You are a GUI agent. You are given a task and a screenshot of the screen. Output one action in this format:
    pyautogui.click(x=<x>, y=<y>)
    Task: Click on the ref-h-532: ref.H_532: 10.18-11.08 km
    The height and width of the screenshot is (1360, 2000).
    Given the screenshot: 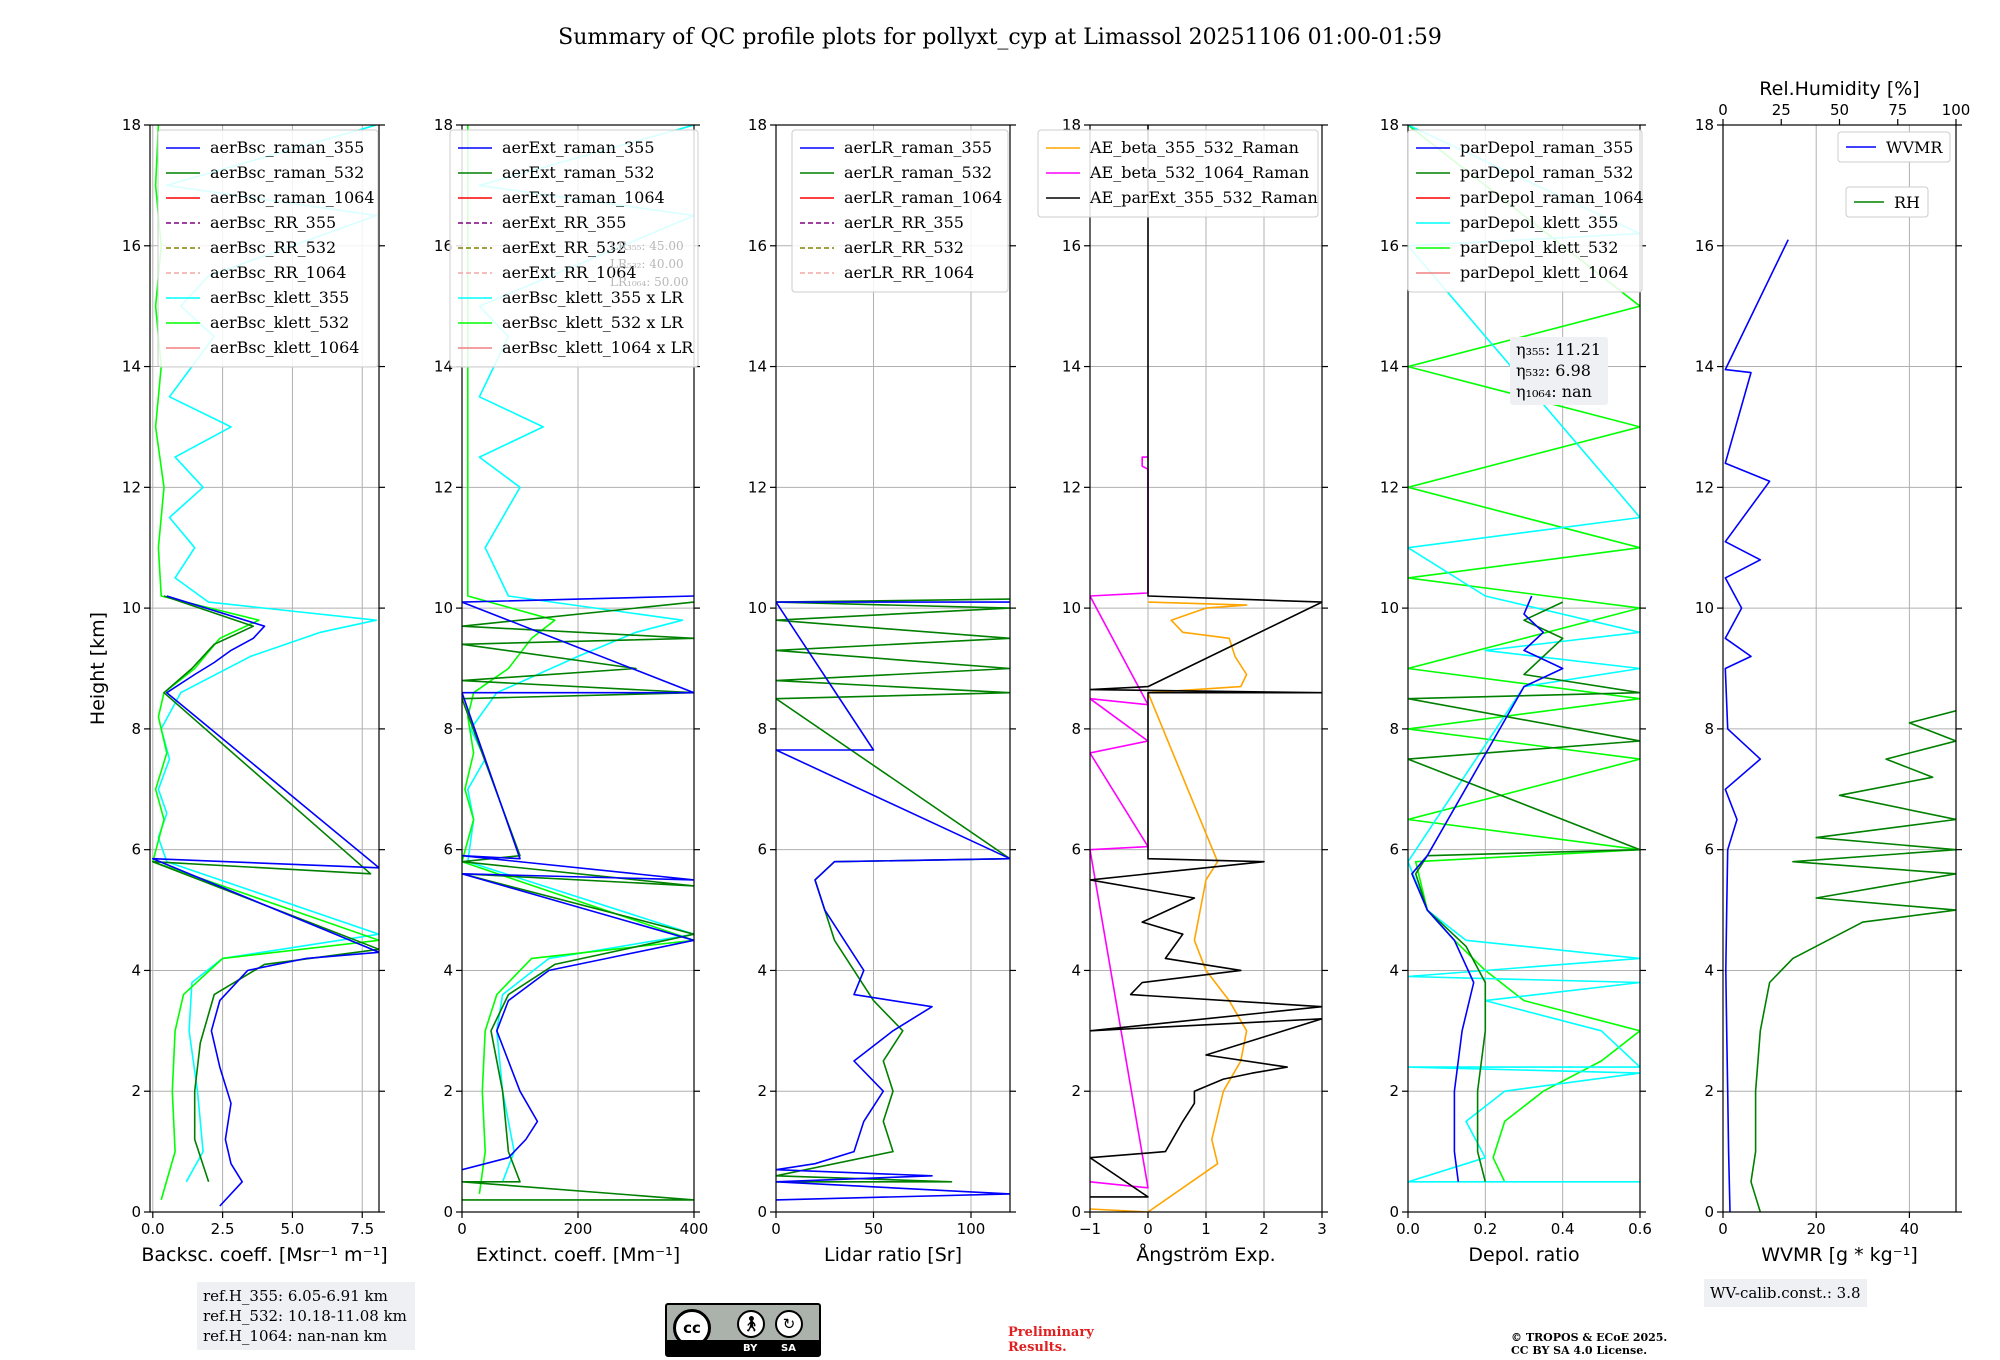 What is the action you would take?
    pyautogui.click(x=305, y=1316)
    